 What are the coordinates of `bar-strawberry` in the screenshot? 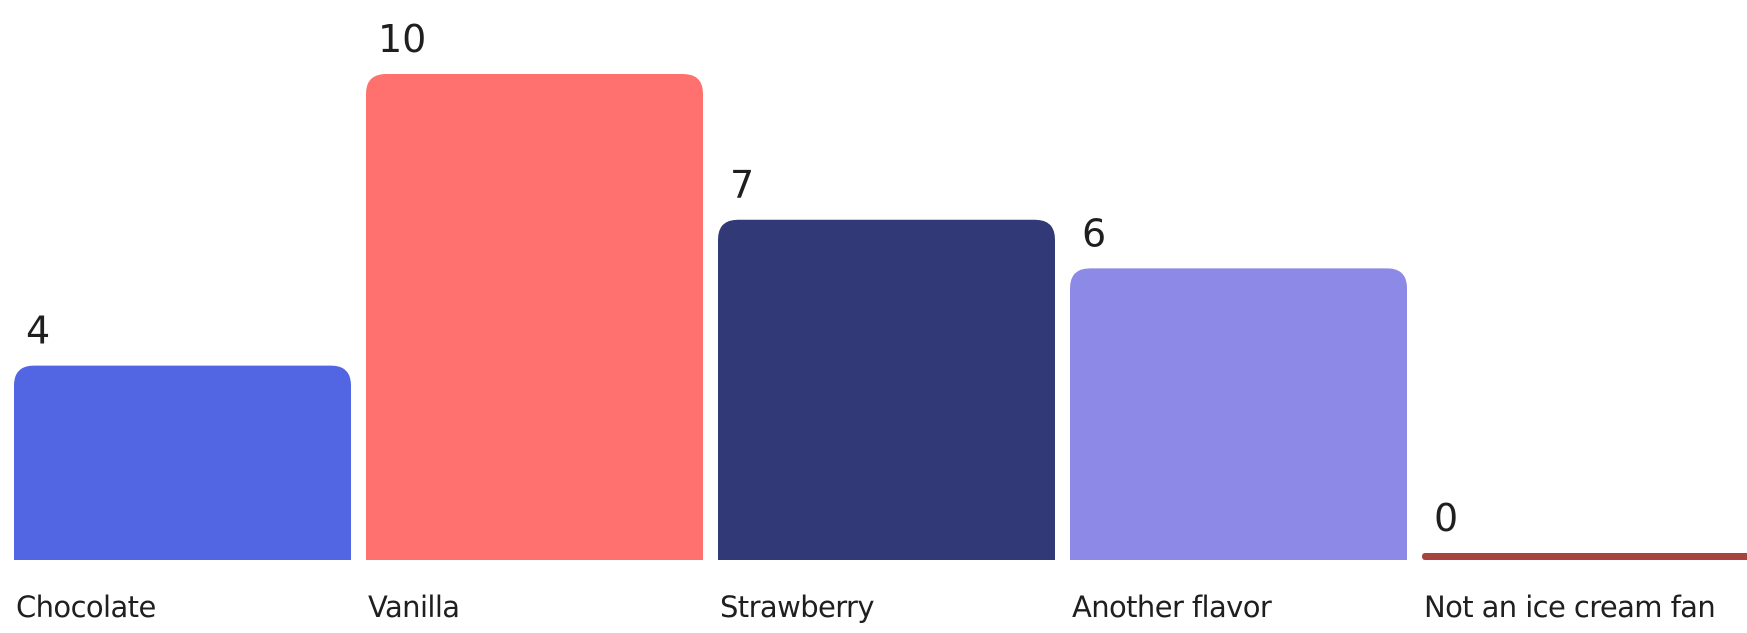 It's located at (886, 390).